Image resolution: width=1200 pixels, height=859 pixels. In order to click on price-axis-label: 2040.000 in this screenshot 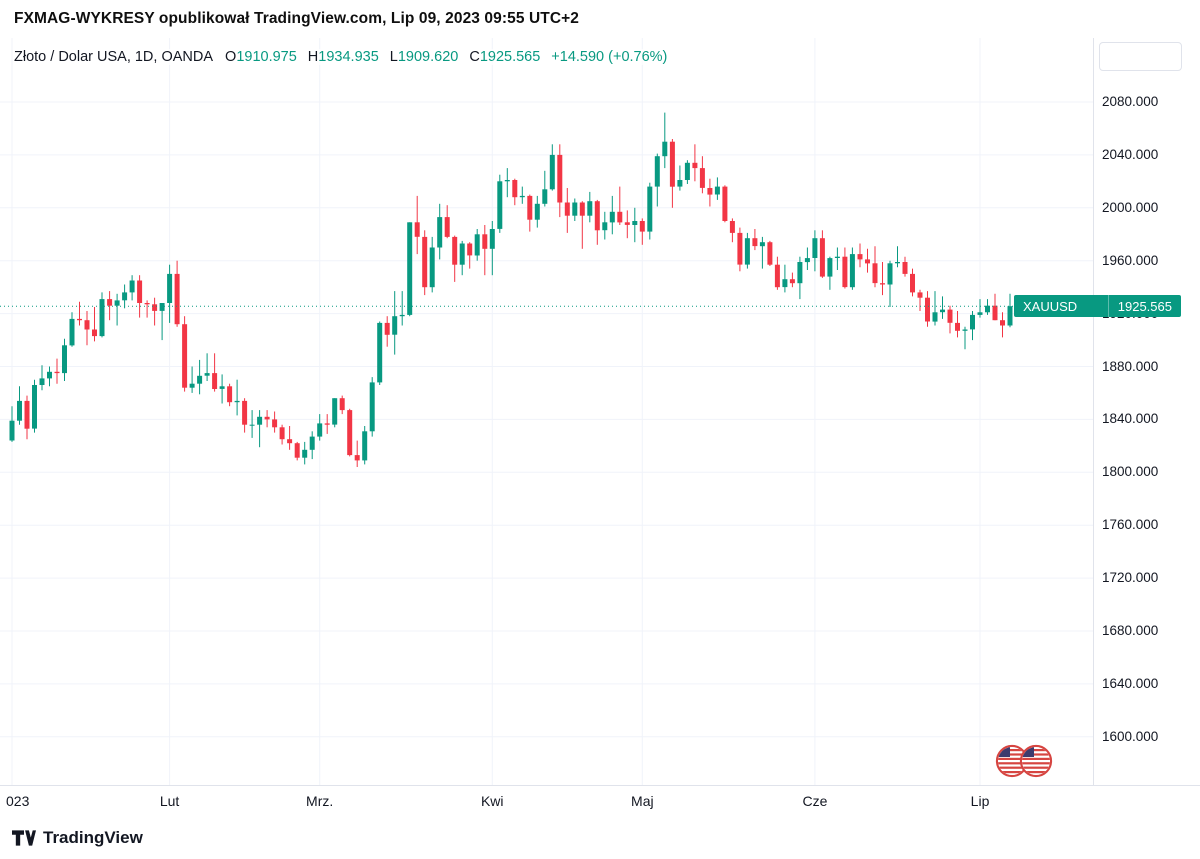, I will do `click(1130, 154)`.